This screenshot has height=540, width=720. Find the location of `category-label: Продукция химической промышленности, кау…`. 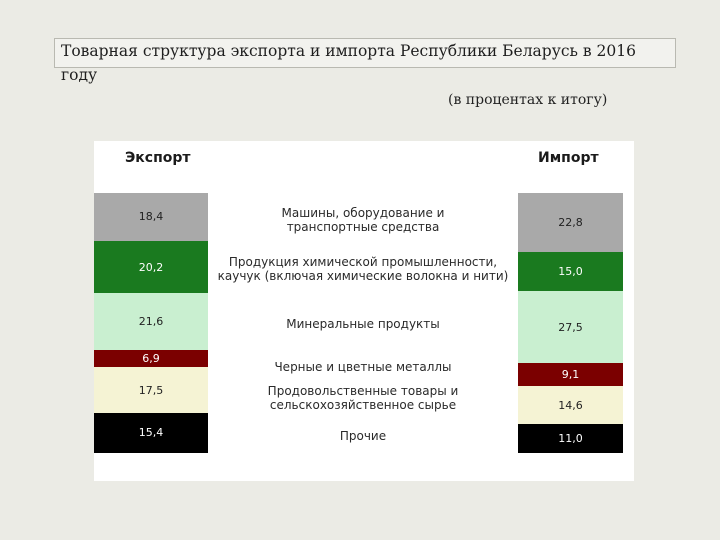

category-label: Продукция химической промышленности, кау… is located at coordinates (363, 269).